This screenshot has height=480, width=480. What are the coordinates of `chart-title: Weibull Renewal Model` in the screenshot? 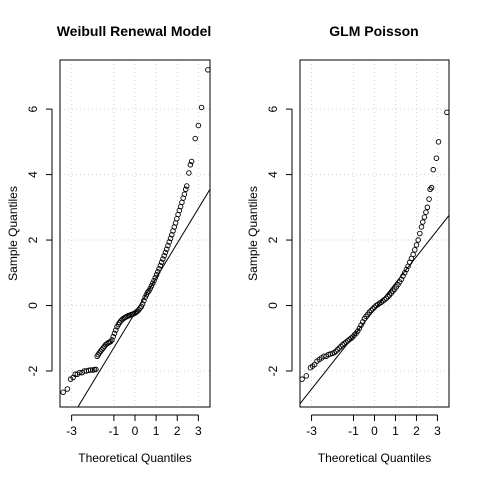 It's located at (134, 31).